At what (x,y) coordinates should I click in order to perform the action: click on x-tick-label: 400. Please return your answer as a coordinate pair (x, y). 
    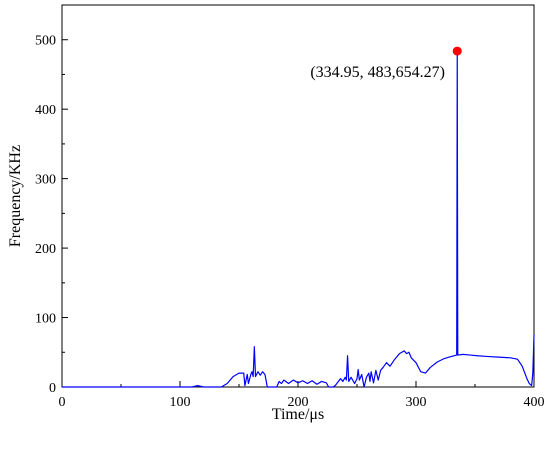
    Looking at the image, I should click on (534, 402).